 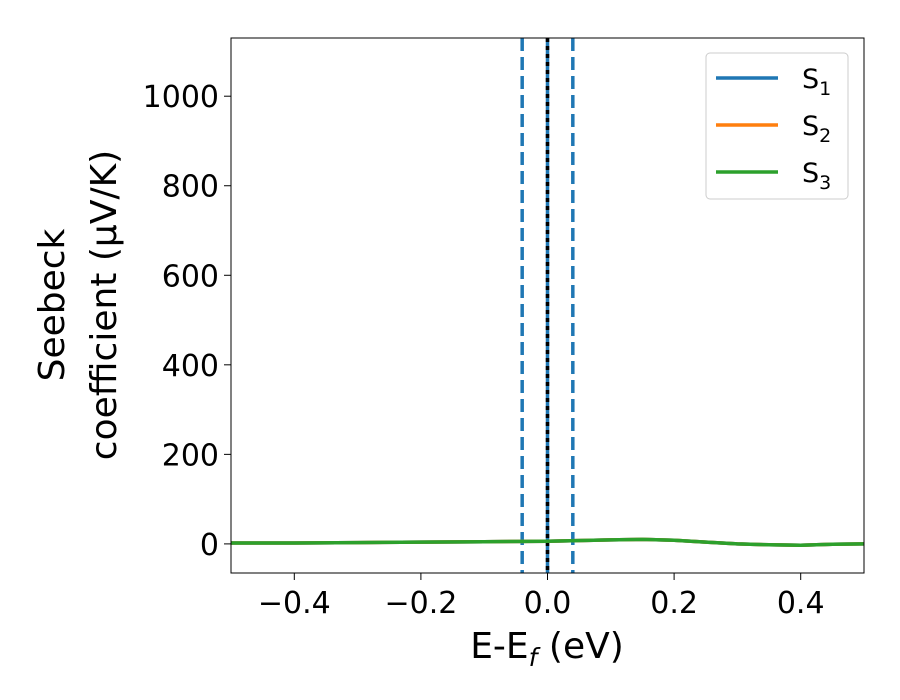 What do you see at coordinates (674, 603) in the screenshot?
I see `x-tick-label: 0.2` at bounding box center [674, 603].